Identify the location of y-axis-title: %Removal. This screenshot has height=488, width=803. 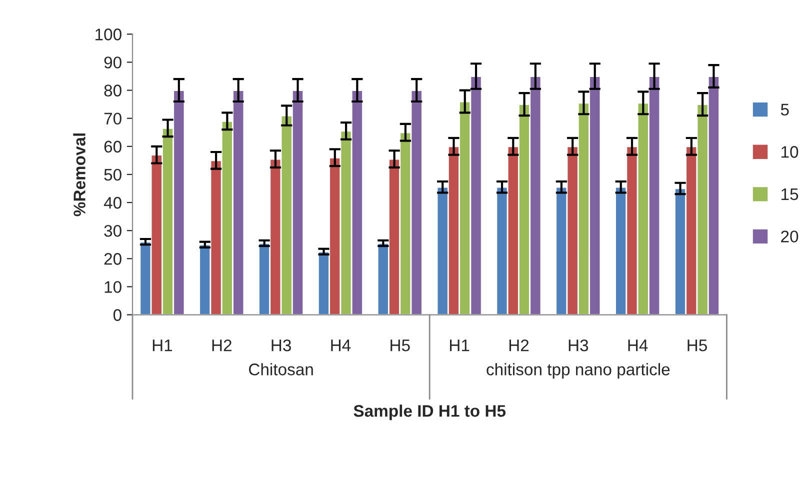
(79, 174).